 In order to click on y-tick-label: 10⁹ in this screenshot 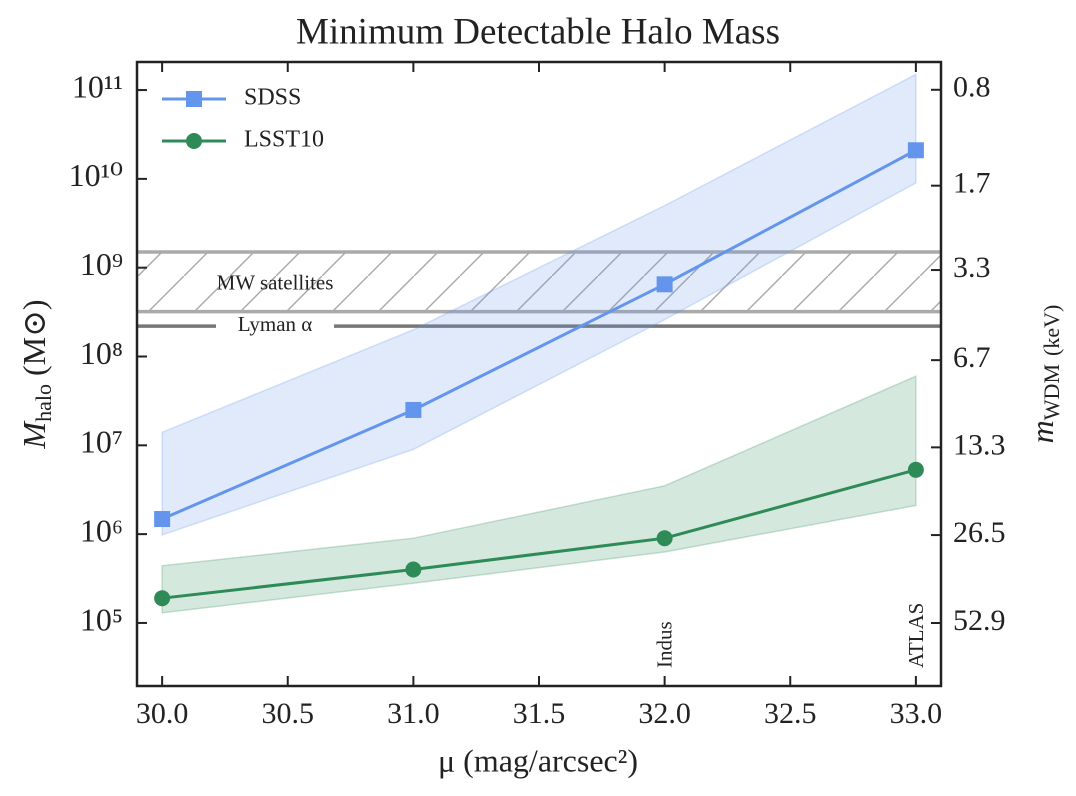, I will do `click(101, 264)`.